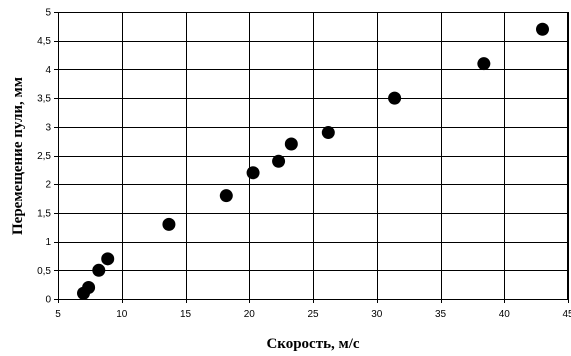  What do you see at coordinates (44, 99) in the screenshot?
I see `y-tick-label: 3,5` at bounding box center [44, 99].